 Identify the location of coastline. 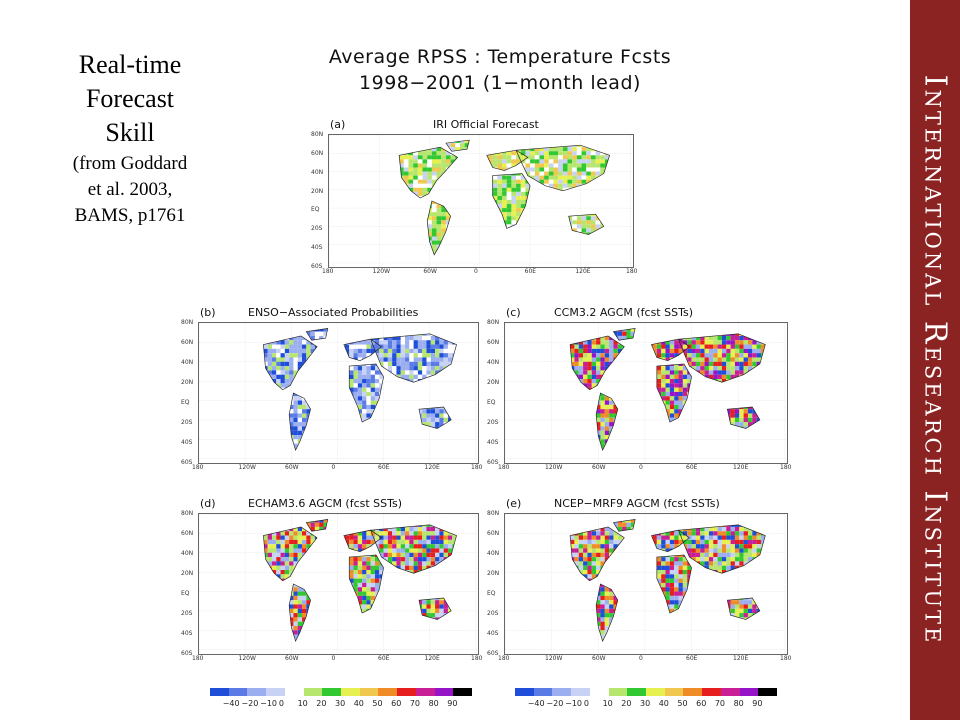
(290, 363).